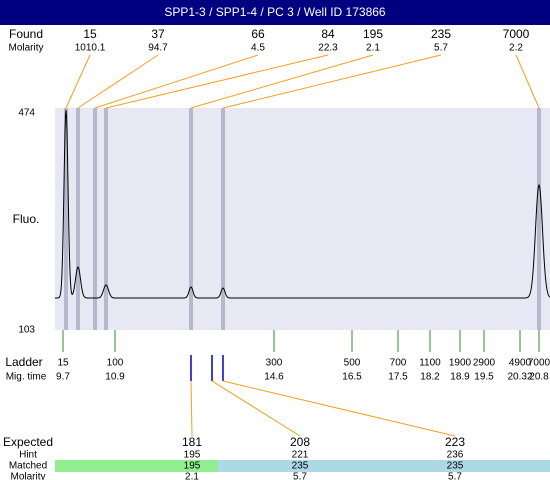  I want to click on molarity-label-2: Molarity, so click(27, 476).